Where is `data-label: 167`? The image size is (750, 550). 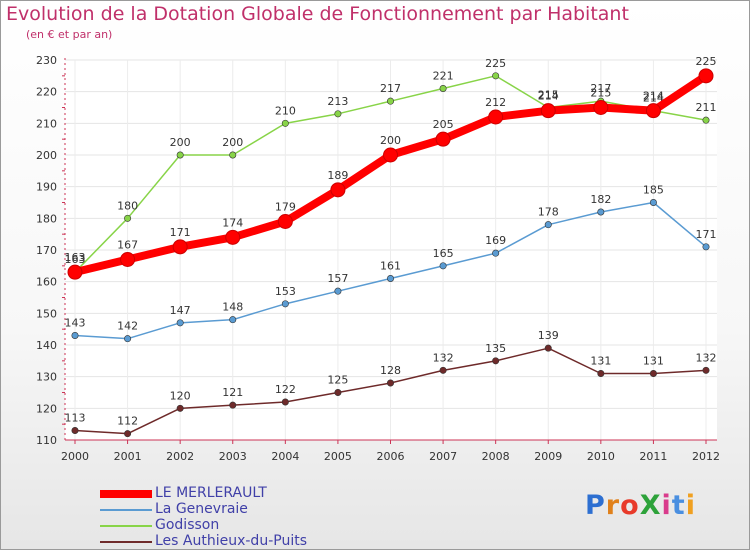 data-label: 167 is located at coordinates (127, 245).